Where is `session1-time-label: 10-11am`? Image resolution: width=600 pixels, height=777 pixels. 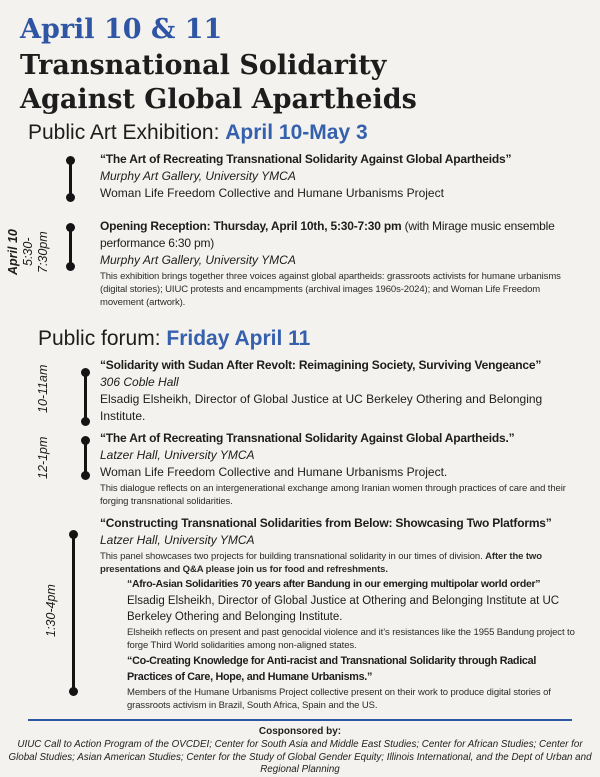 session1-time-label: 10-11am is located at coordinates (43, 389).